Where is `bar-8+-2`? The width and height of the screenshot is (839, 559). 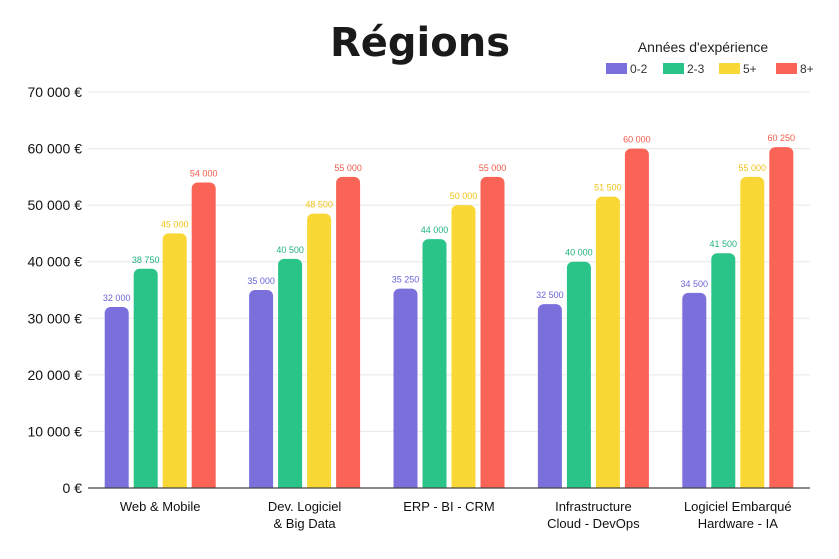 bar-8+-2 is located at coordinates (492, 332).